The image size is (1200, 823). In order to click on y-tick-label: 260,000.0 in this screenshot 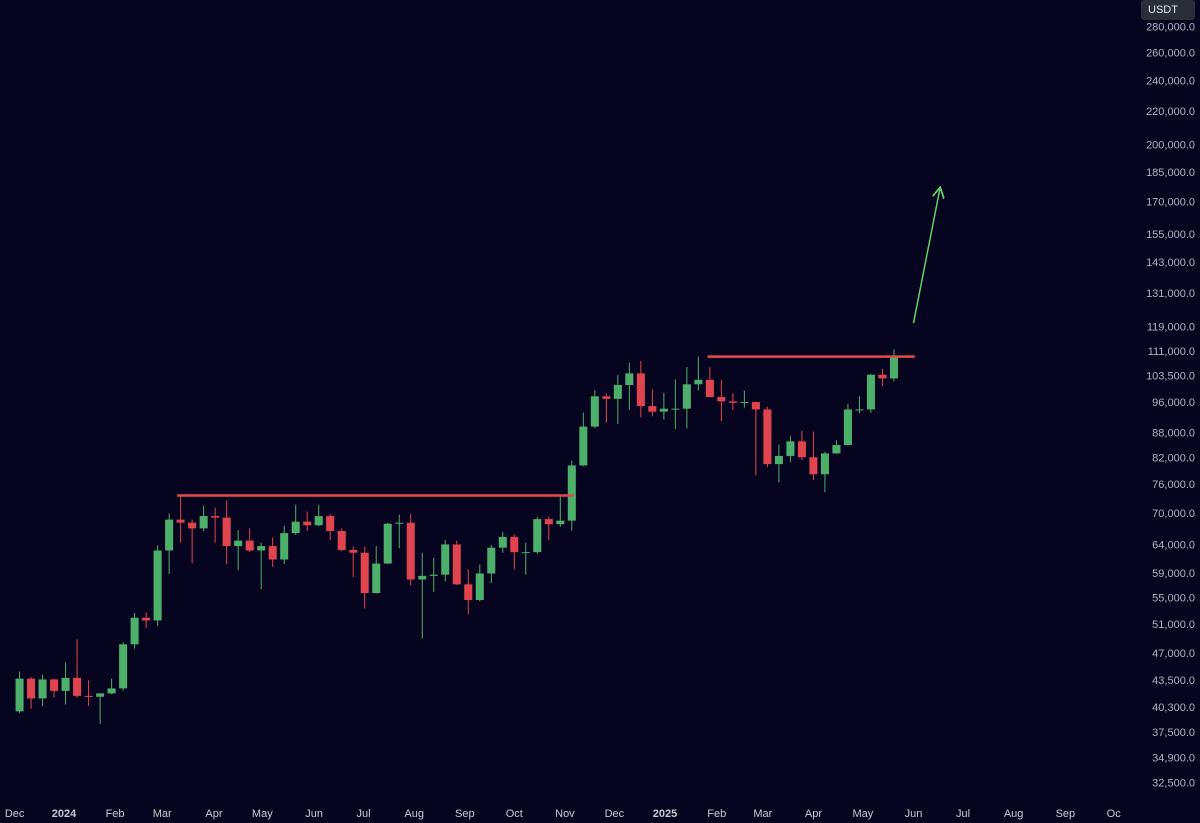, I will do `click(1170, 53)`.